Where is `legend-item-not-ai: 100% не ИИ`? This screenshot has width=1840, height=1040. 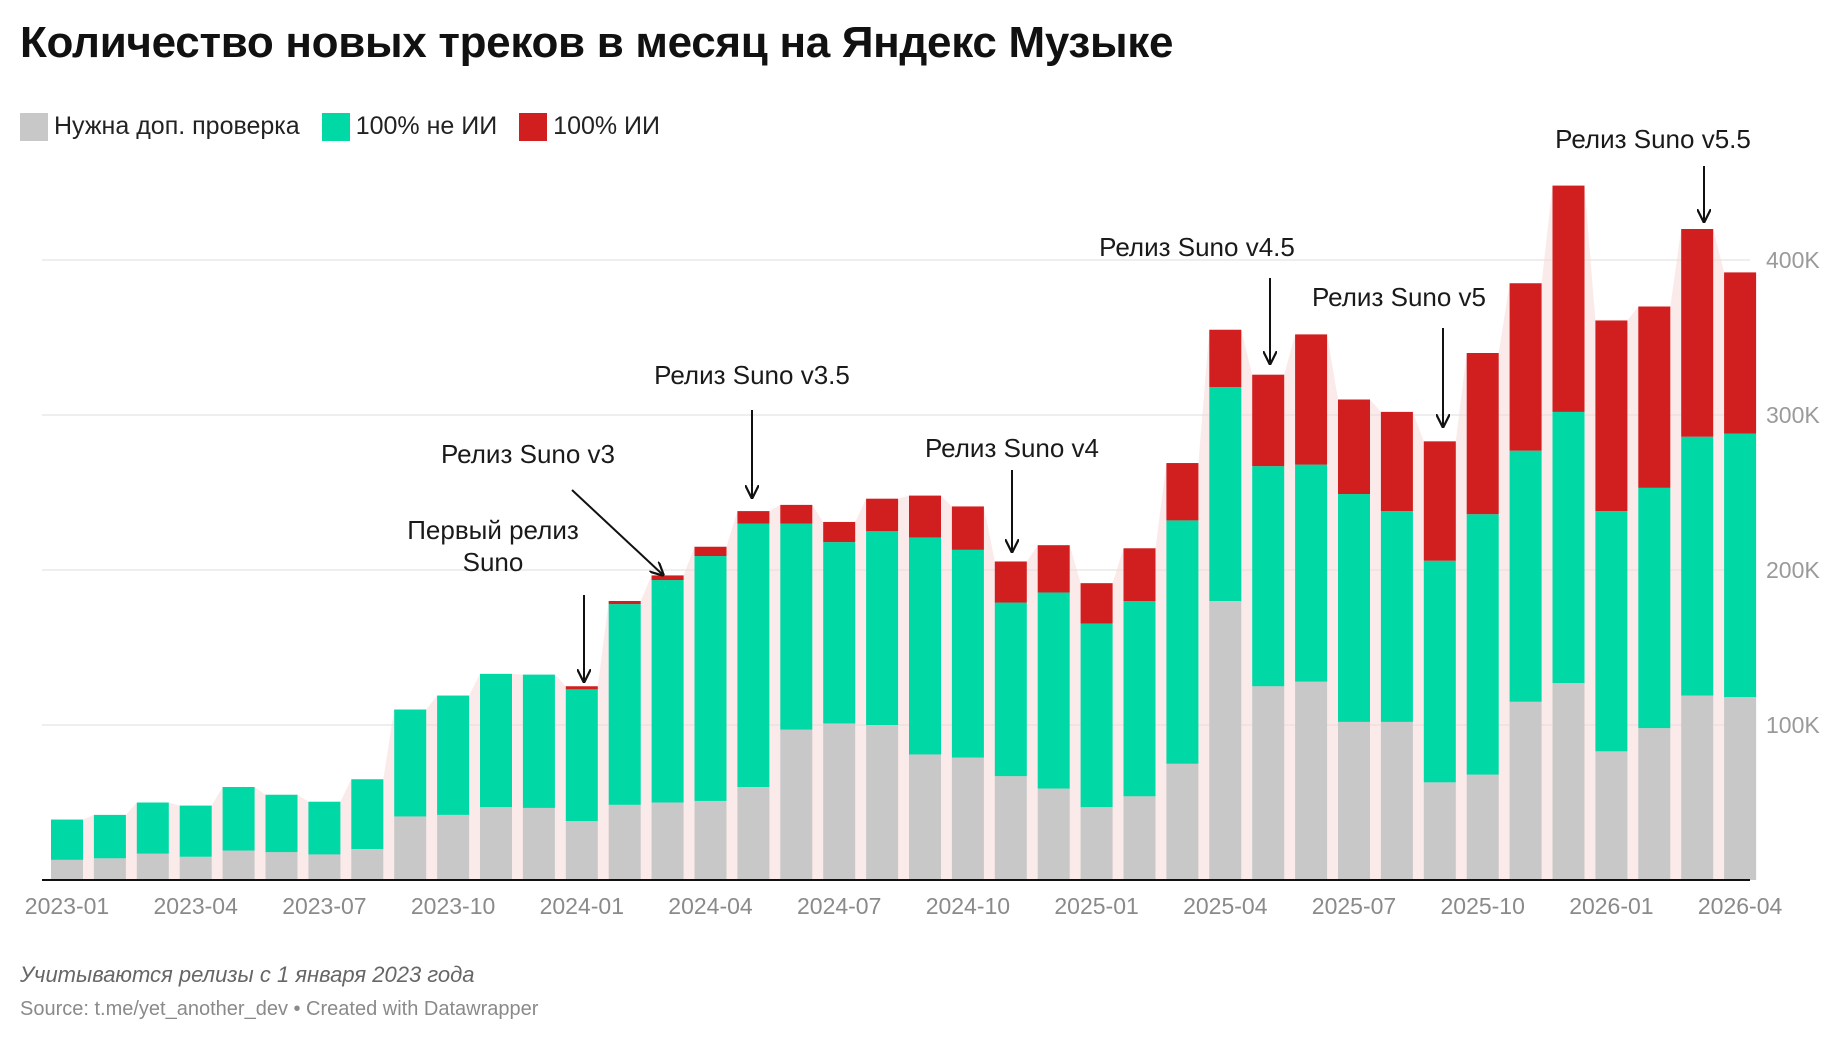 legend-item-not-ai: 100% не ИИ is located at coordinates (409, 126).